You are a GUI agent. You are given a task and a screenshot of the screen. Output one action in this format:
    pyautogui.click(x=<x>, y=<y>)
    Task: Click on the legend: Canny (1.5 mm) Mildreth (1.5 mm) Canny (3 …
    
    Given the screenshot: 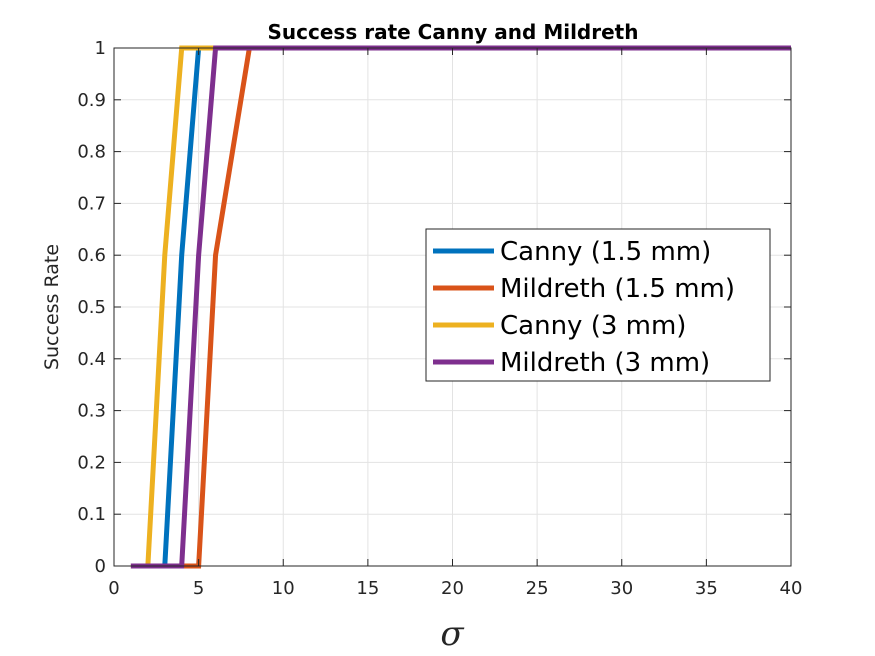 What is the action you would take?
    pyautogui.click(x=598, y=305)
    